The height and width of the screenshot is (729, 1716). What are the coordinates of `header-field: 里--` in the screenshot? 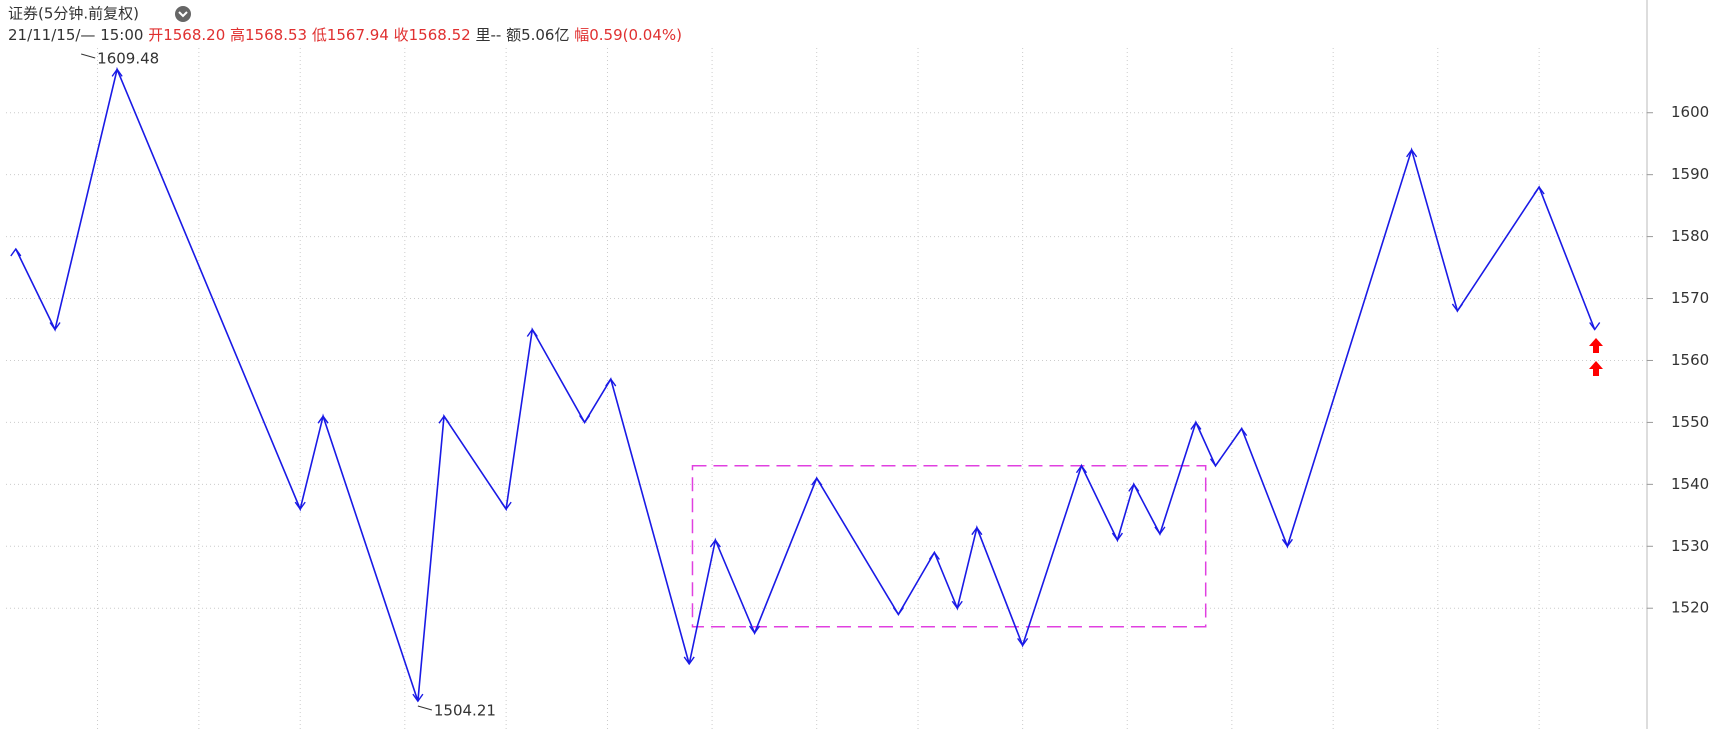 It's located at (488, 35).